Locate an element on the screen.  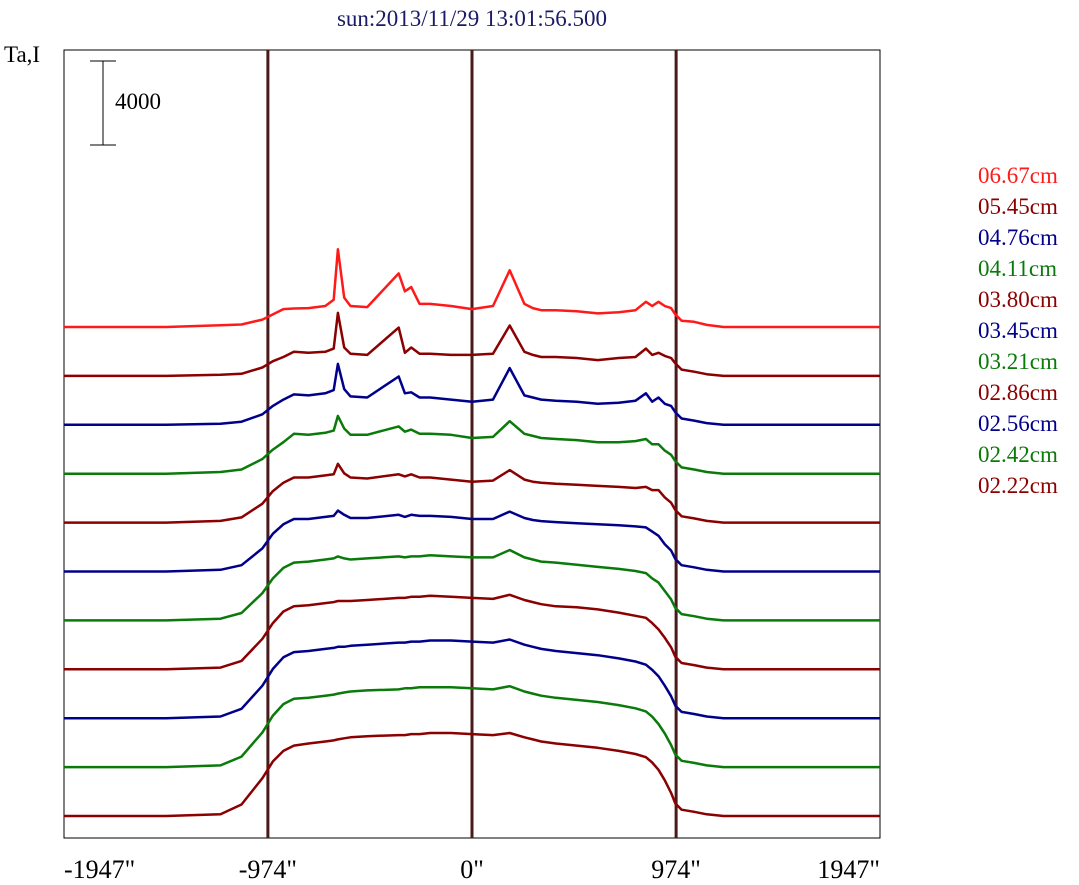
legend-item: 04.76cm is located at coordinates (1018, 237).